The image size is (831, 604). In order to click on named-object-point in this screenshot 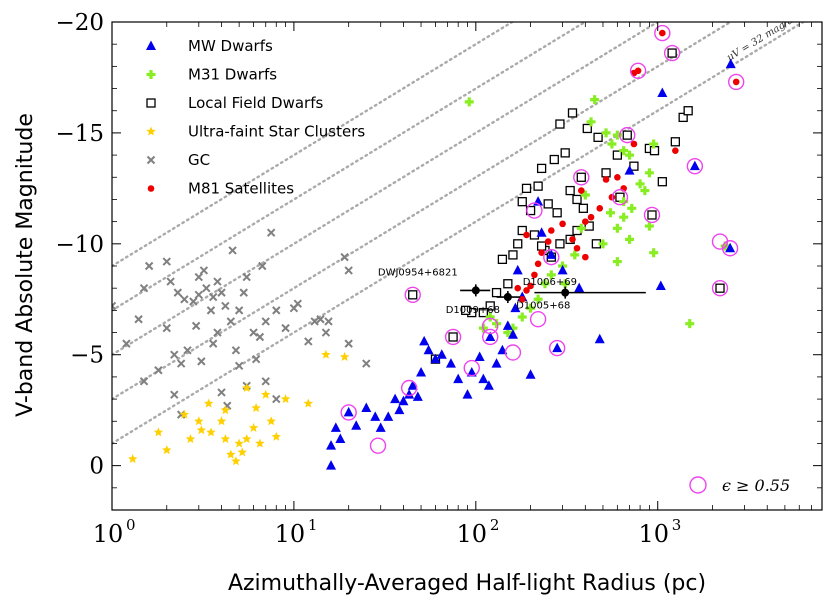, I will do `click(507, 297)`.